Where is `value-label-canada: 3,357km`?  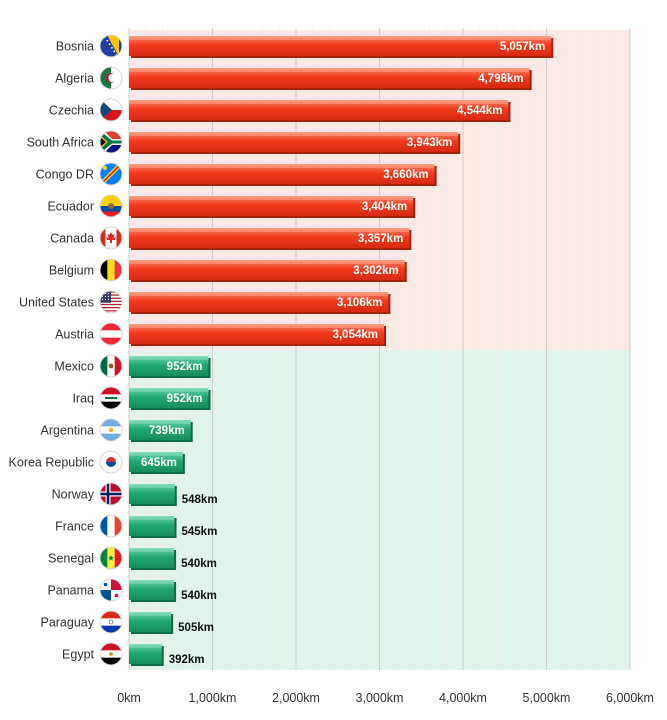
value-label-canada: 3,357km is located at coordinates (380, 239).